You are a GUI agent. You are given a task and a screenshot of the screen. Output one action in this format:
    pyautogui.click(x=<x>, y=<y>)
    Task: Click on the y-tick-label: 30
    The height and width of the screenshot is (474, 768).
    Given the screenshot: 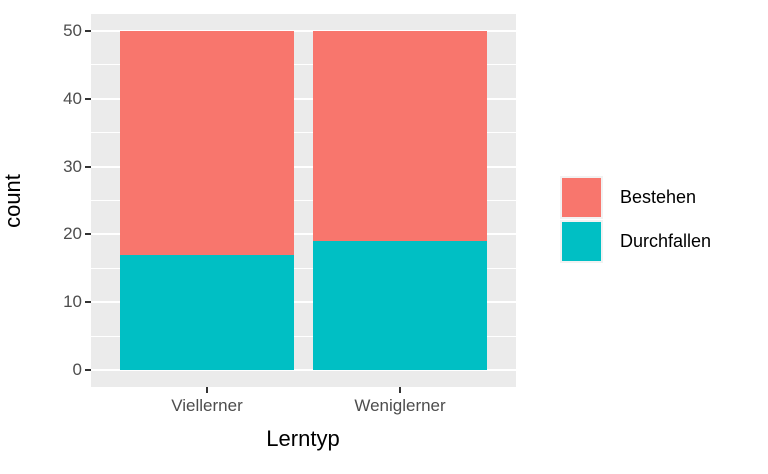 What is the action you would take?
    pyautogui.click(x=72, y=166)
    